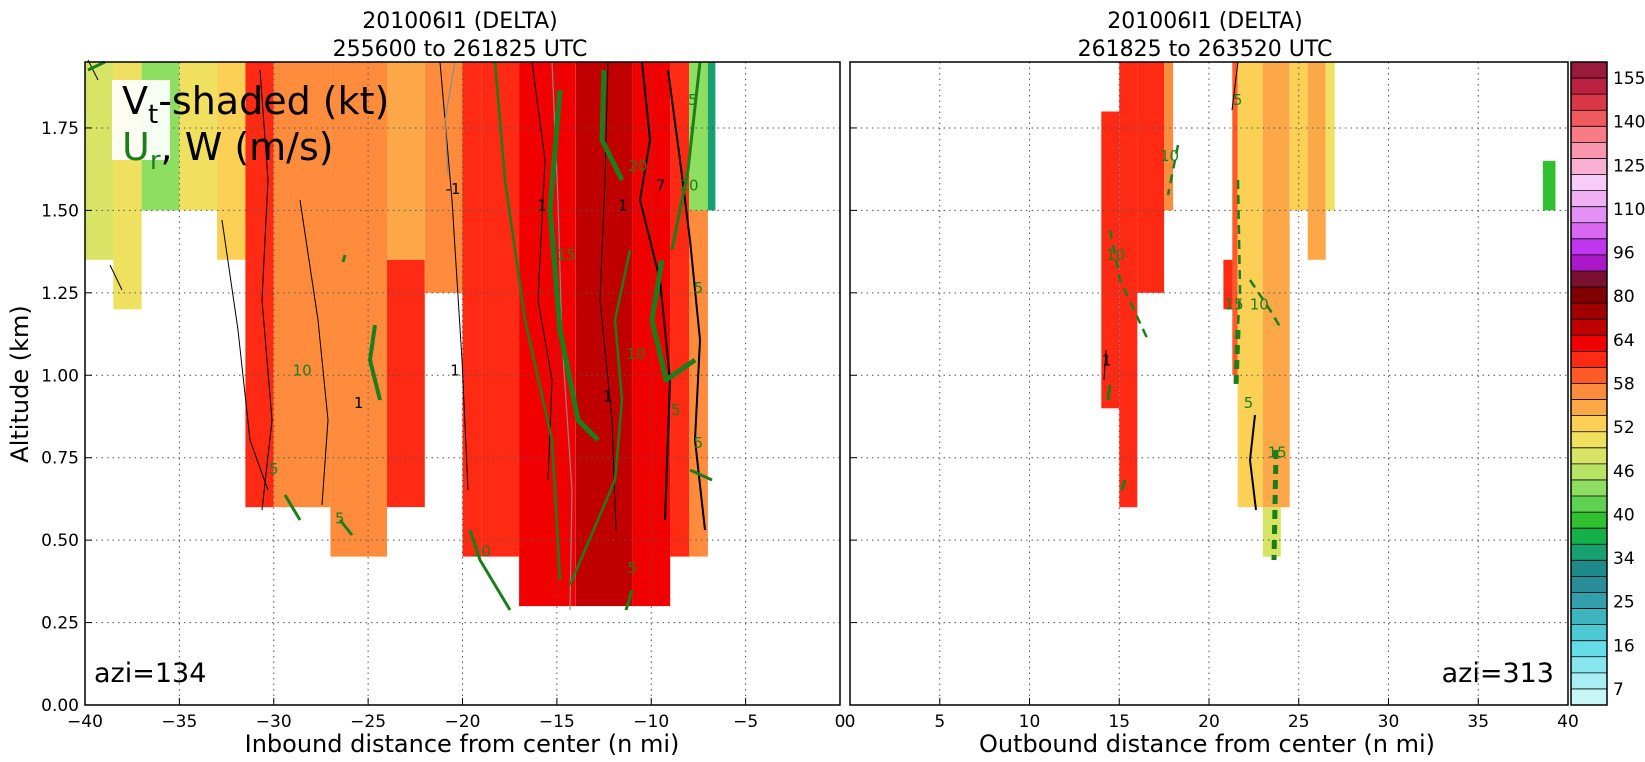  Describe the element at coordinates (85, 722) in the screenshot. I see `x-tick-label: −40` at that location.